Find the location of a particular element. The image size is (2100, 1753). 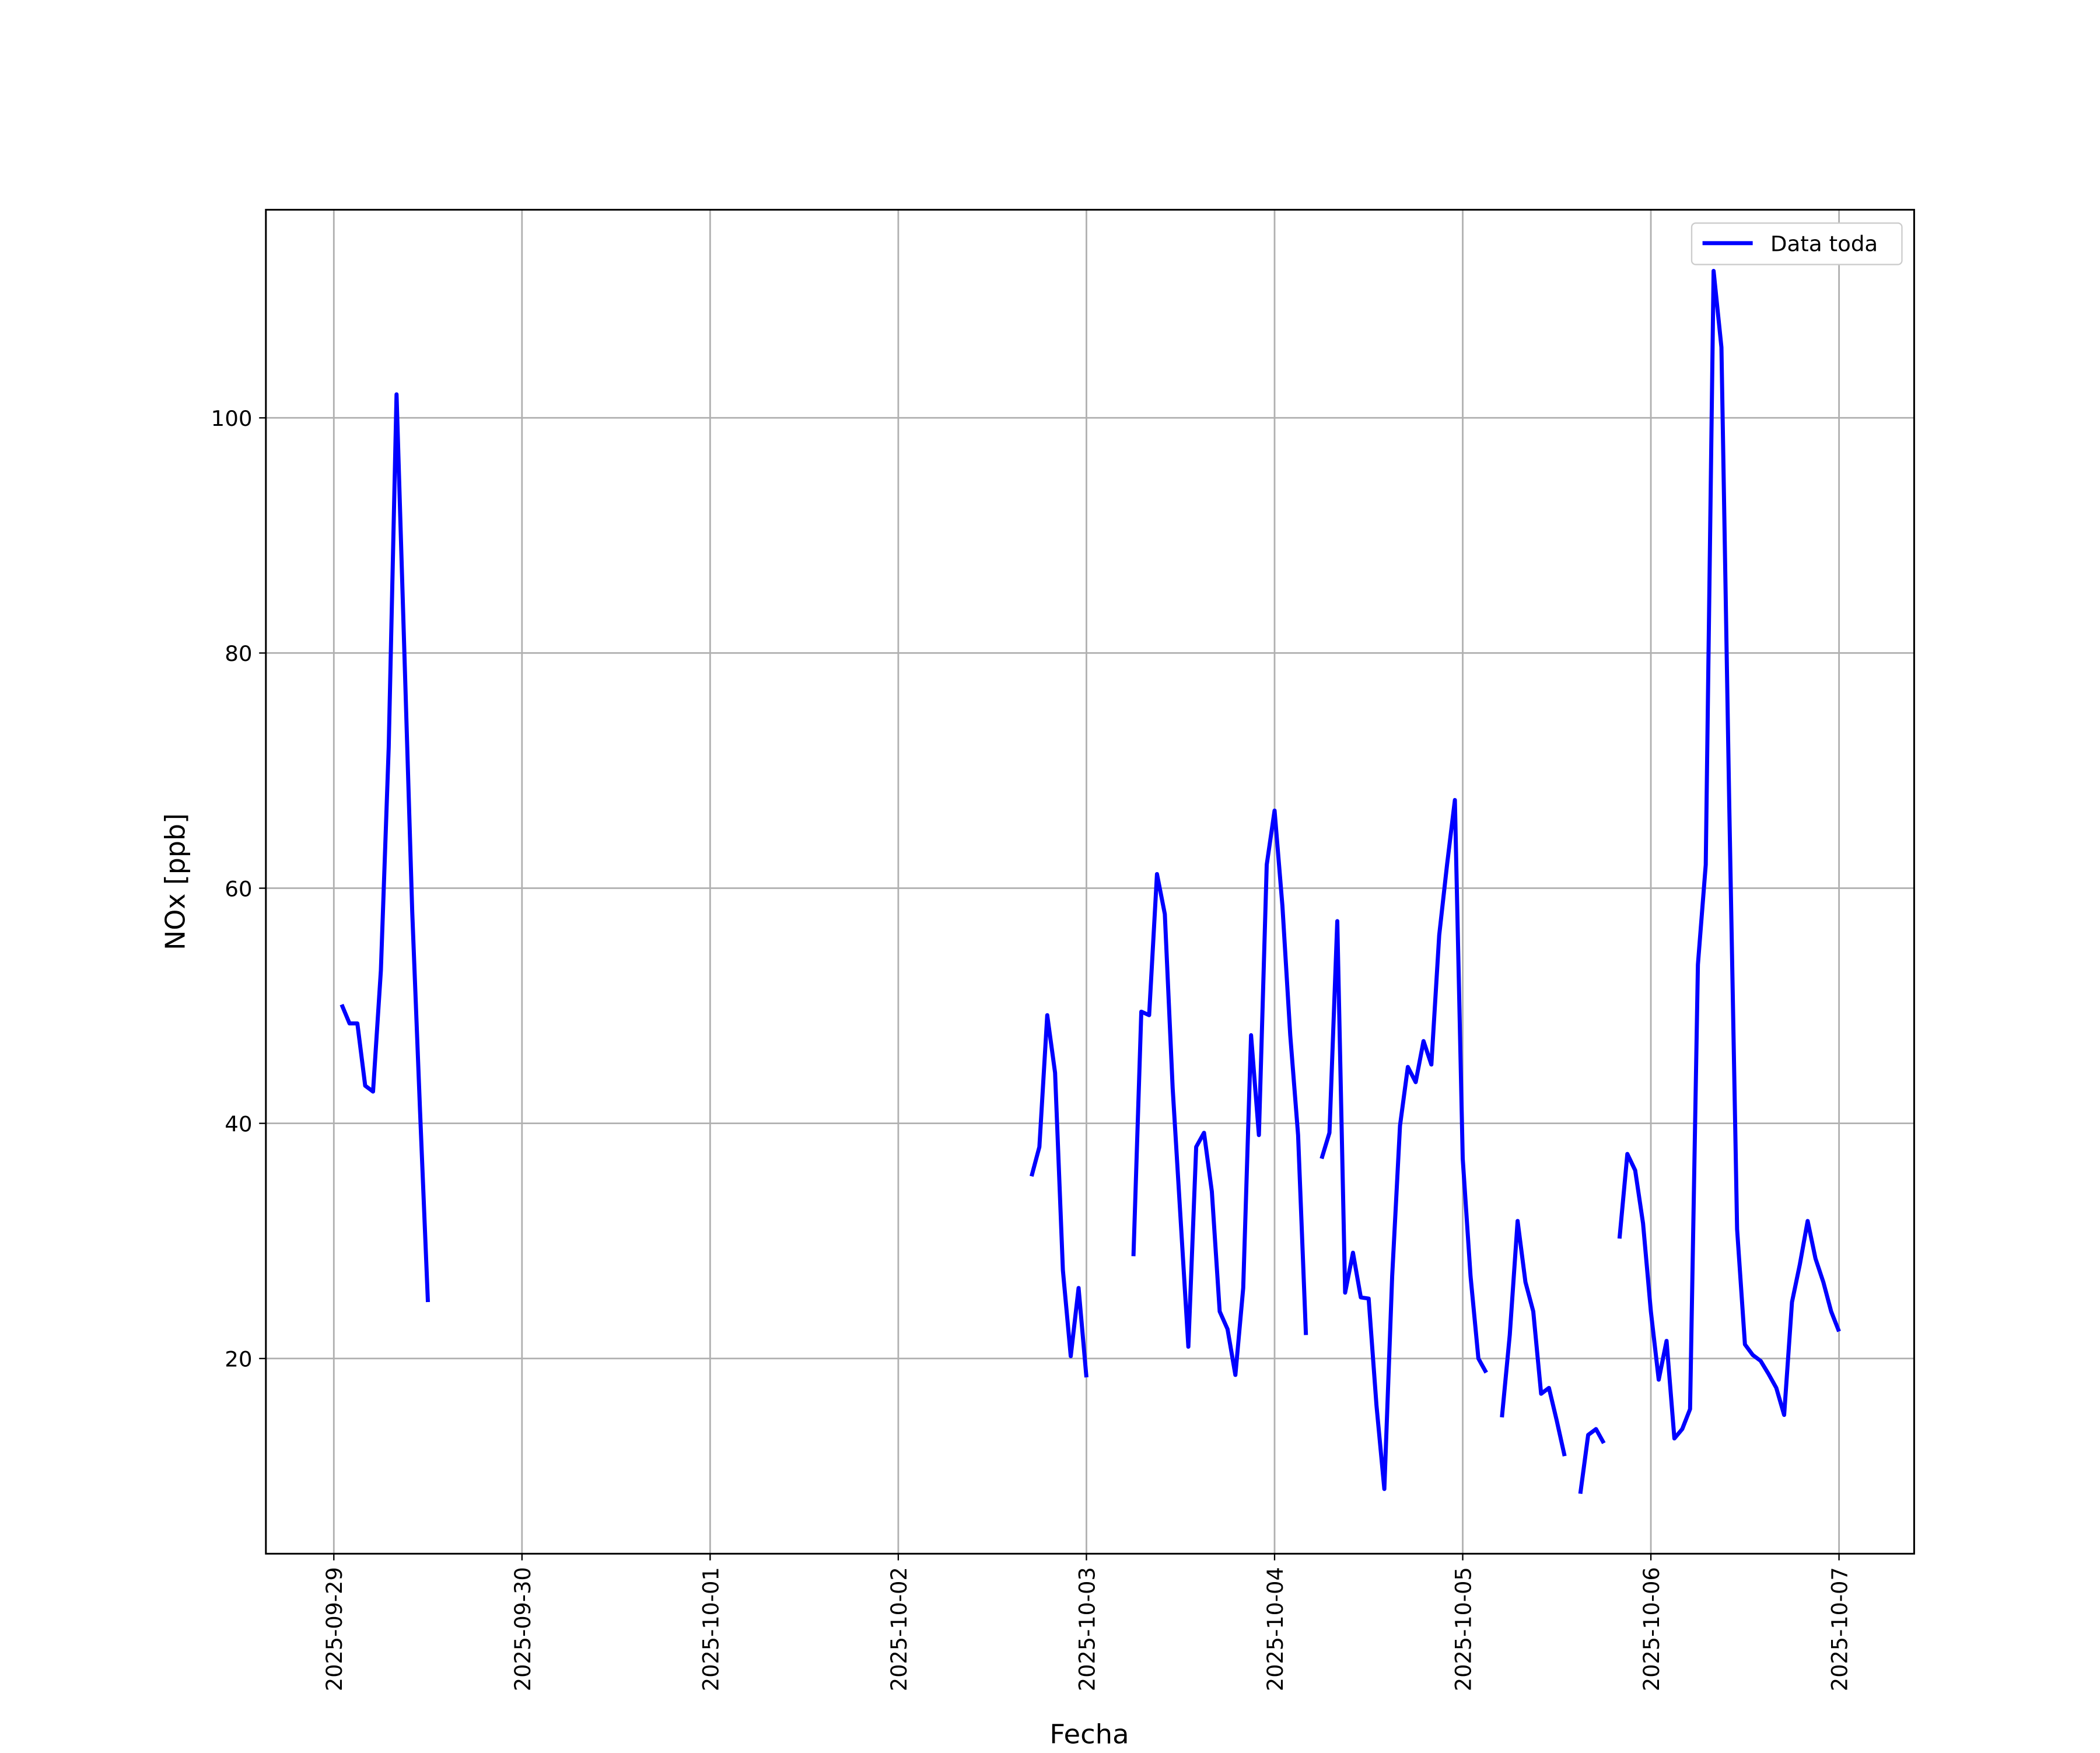

x-tick-label: 2025-10-06 is located at coordinates (1651, 1629).